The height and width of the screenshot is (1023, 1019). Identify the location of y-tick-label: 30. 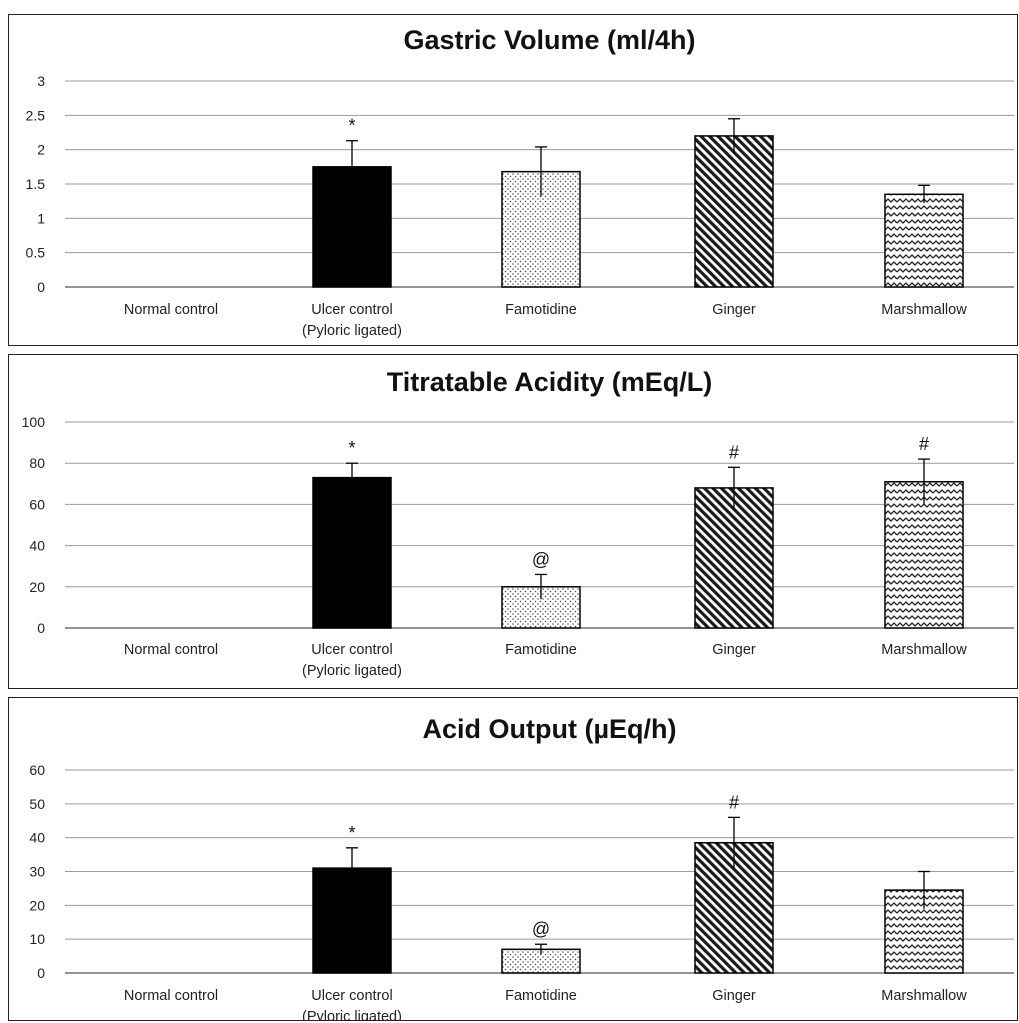
(37, 872).